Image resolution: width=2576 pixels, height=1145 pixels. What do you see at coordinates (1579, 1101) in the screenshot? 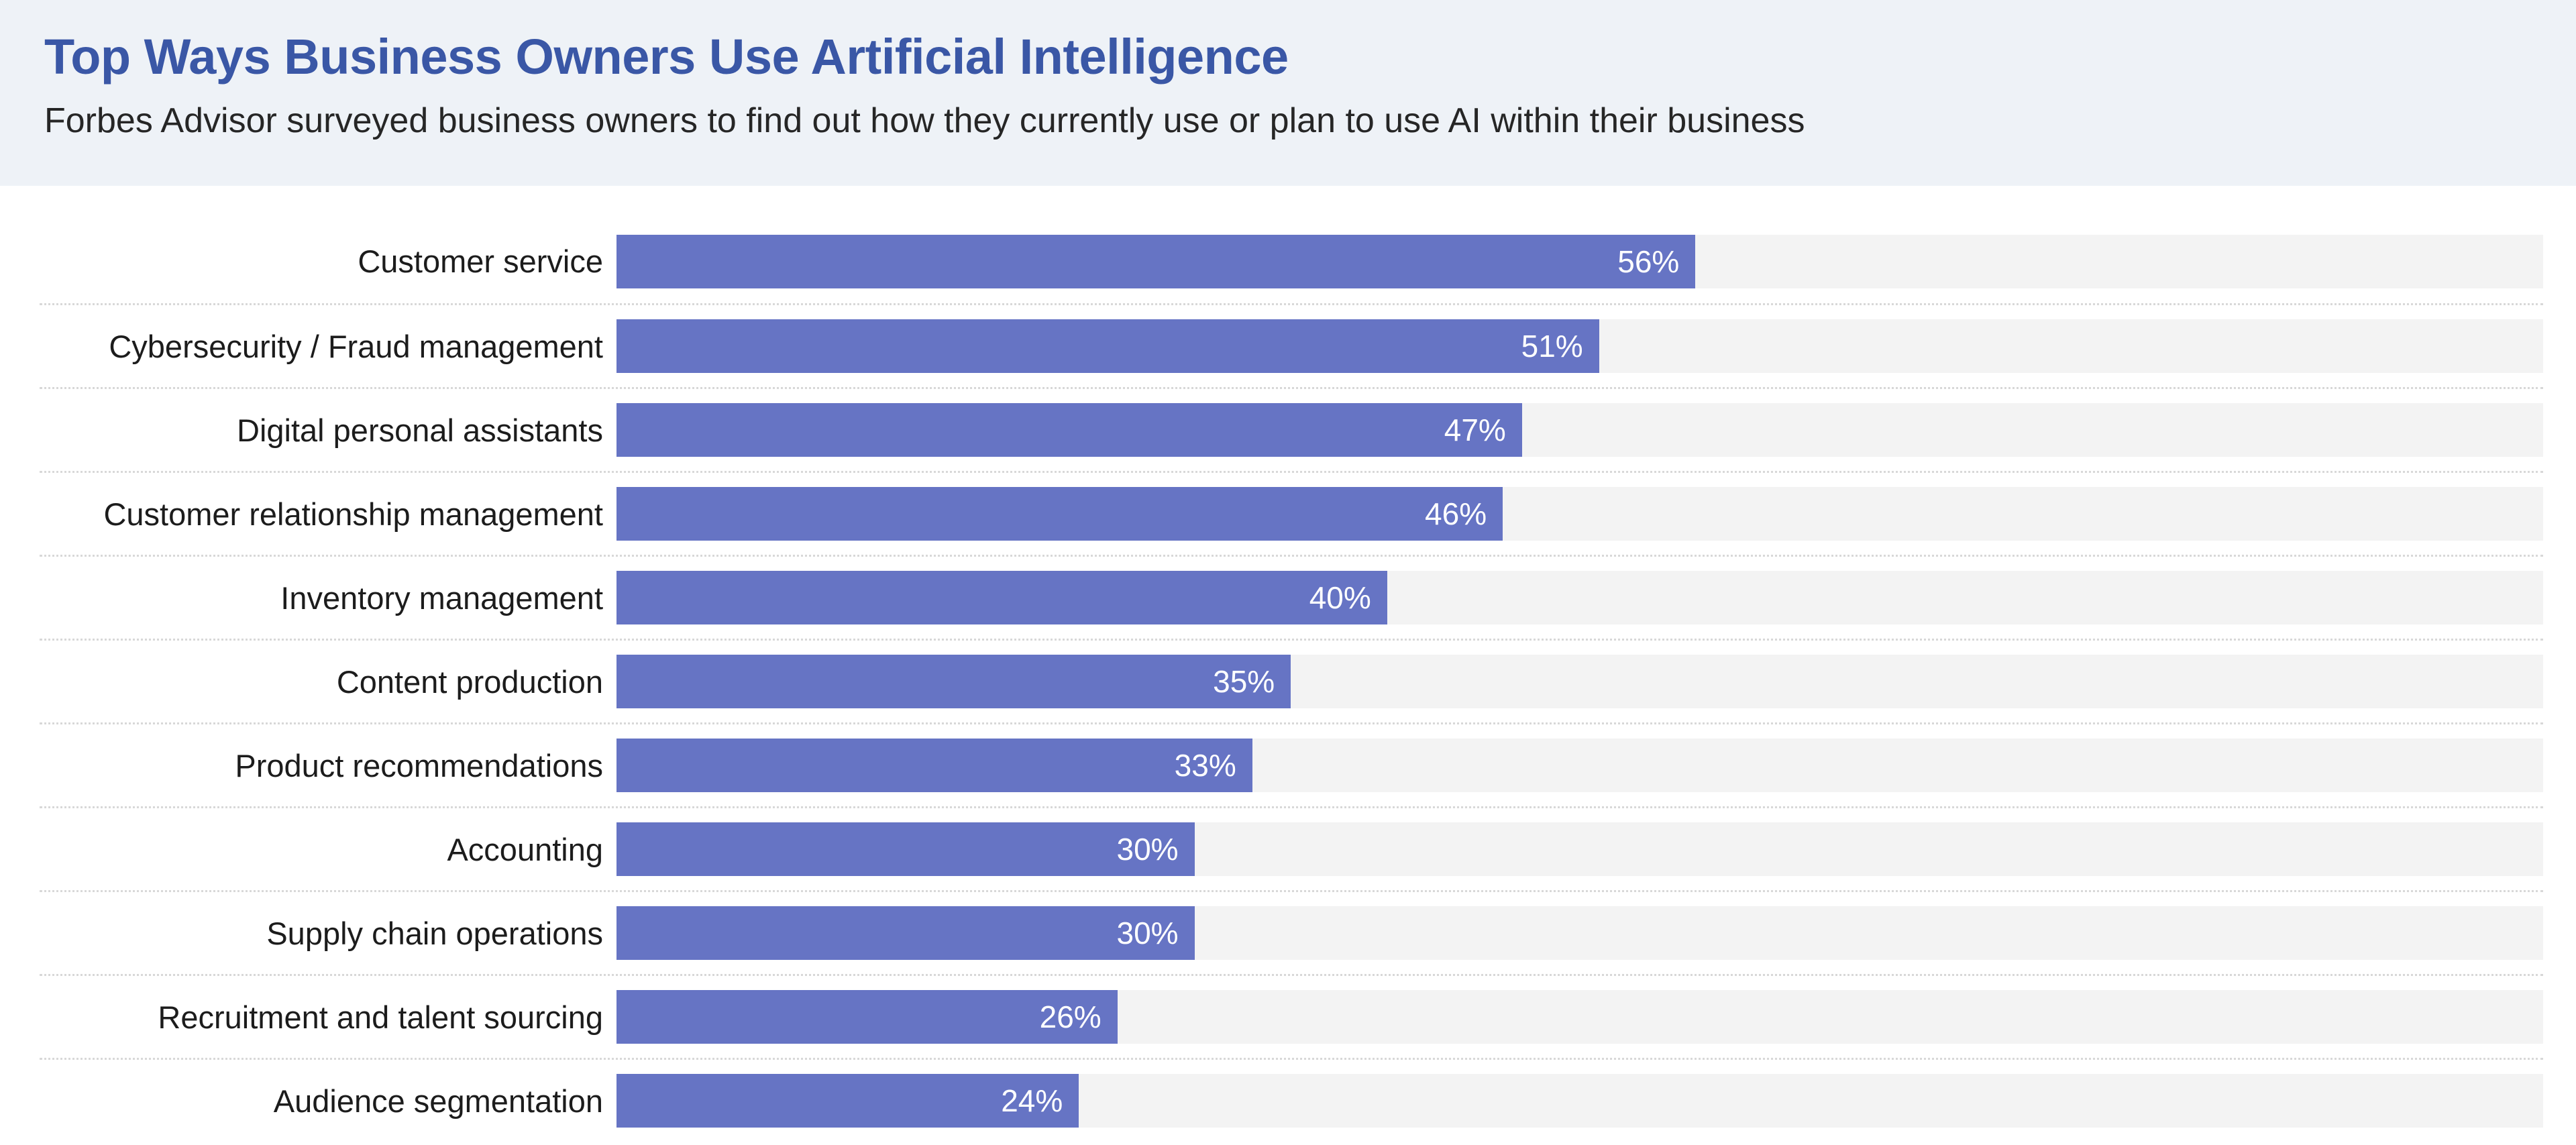
I see `bar-track: 24%` at bounding box center [1579, 1101].